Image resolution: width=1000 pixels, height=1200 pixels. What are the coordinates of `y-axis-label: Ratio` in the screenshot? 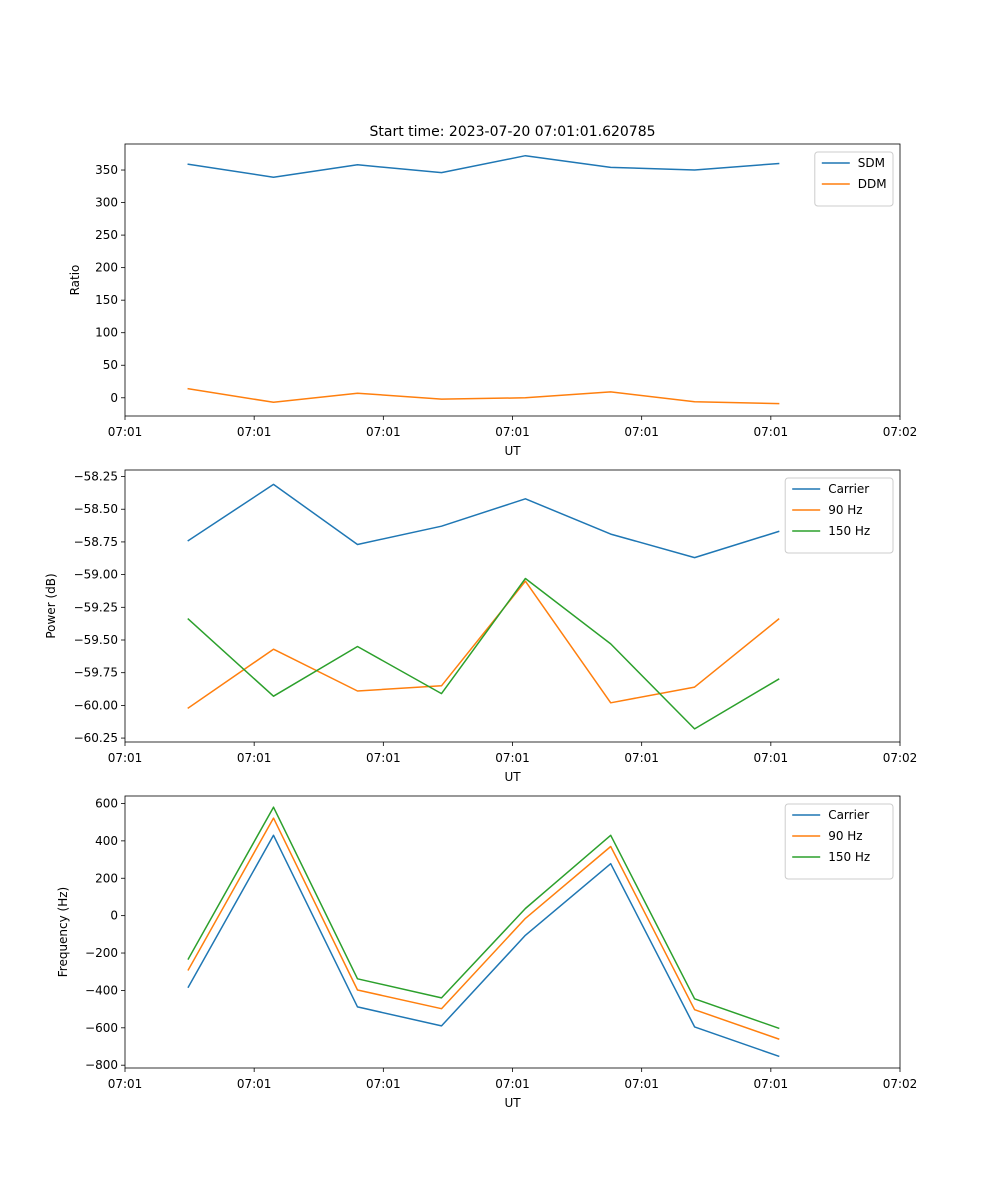 It's located at (75, 280).